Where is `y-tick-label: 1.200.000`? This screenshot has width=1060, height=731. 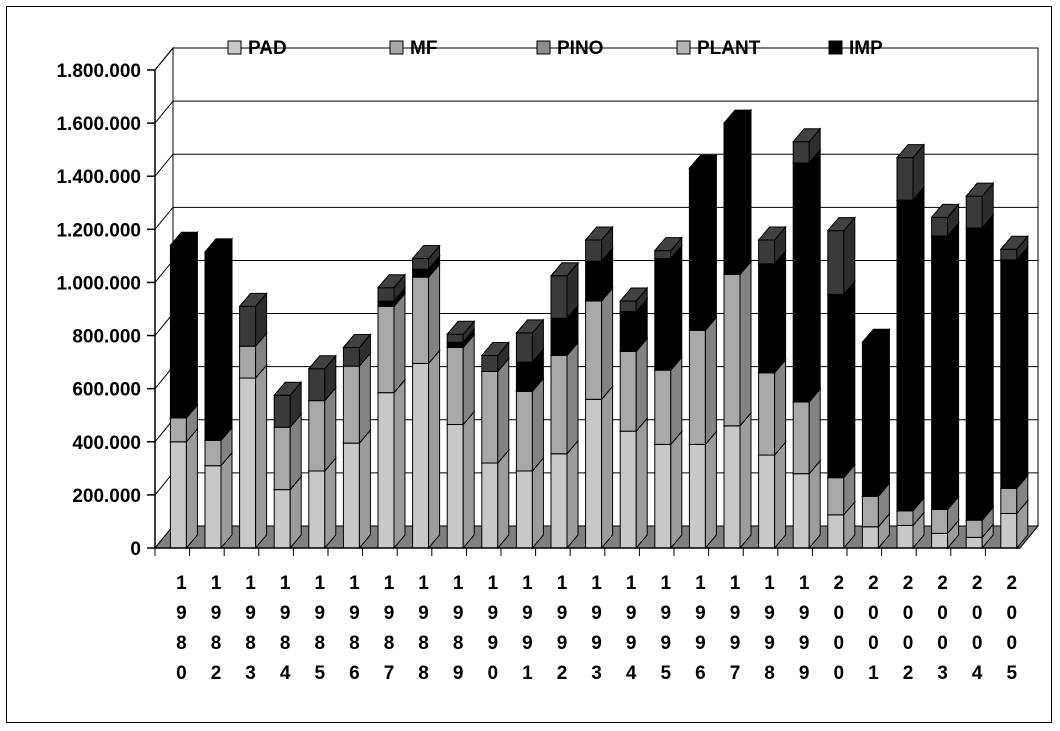 y-tick-label: 1.200.000 is located at coordinates (98, 230).